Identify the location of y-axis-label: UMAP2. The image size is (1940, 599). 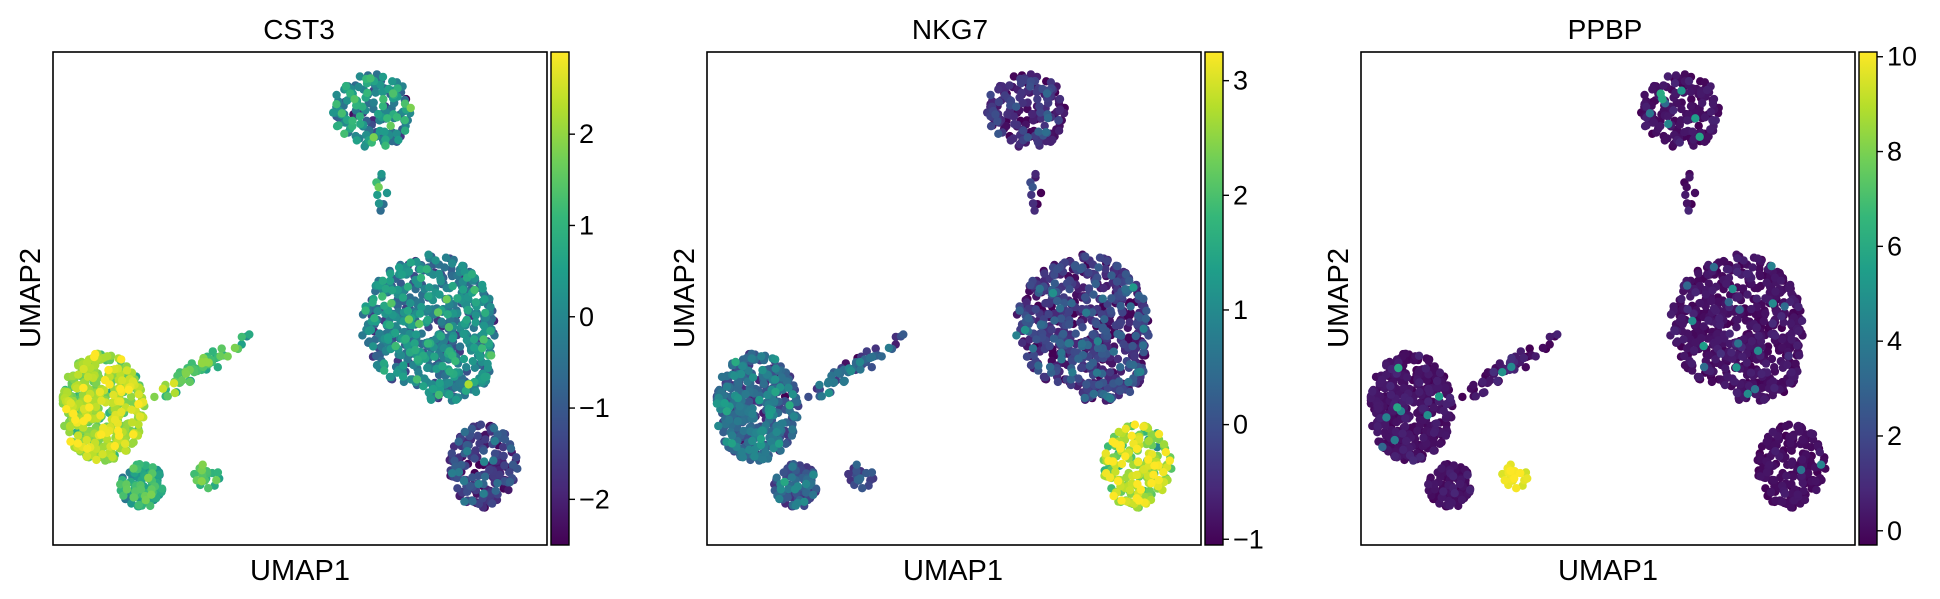
(31, 298).